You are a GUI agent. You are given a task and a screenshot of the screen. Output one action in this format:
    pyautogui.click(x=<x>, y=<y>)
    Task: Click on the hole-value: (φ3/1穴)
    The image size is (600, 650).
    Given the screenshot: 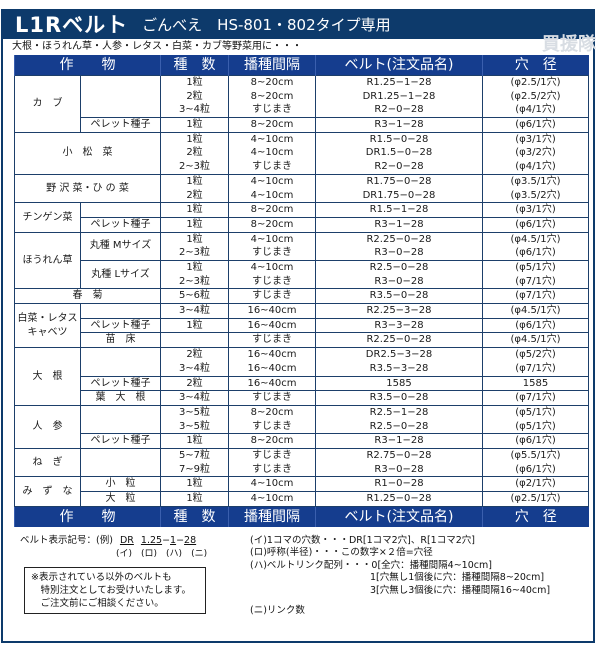 What is the action you would take?
    pyautogui.click(x=535, y=139)
    